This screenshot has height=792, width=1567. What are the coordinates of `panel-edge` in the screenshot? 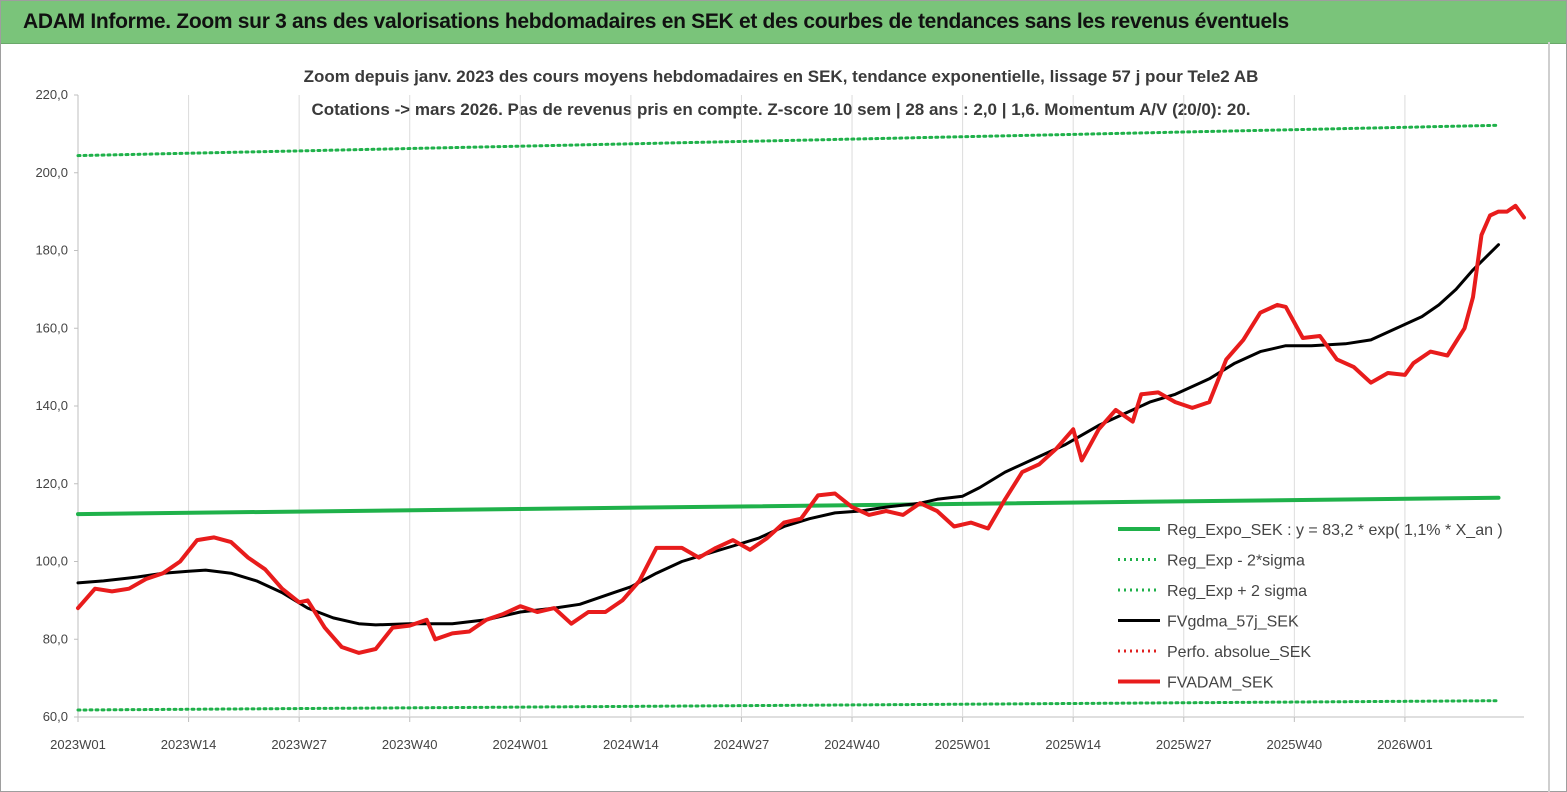 It's located at (1549, 417).